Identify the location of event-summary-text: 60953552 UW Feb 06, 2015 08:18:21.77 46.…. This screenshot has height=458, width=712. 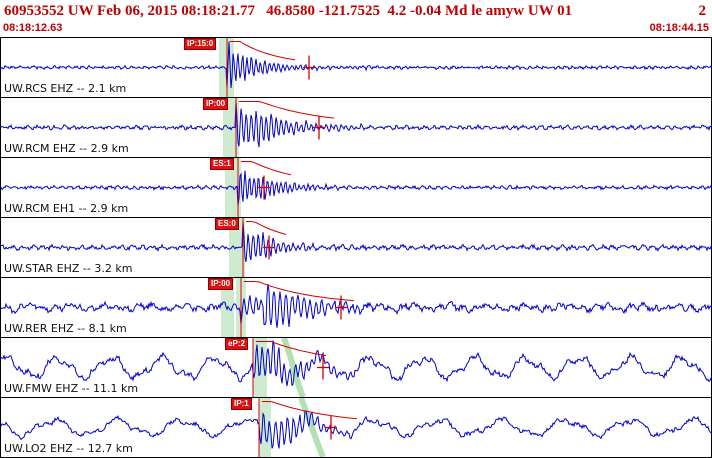
(288, 10).